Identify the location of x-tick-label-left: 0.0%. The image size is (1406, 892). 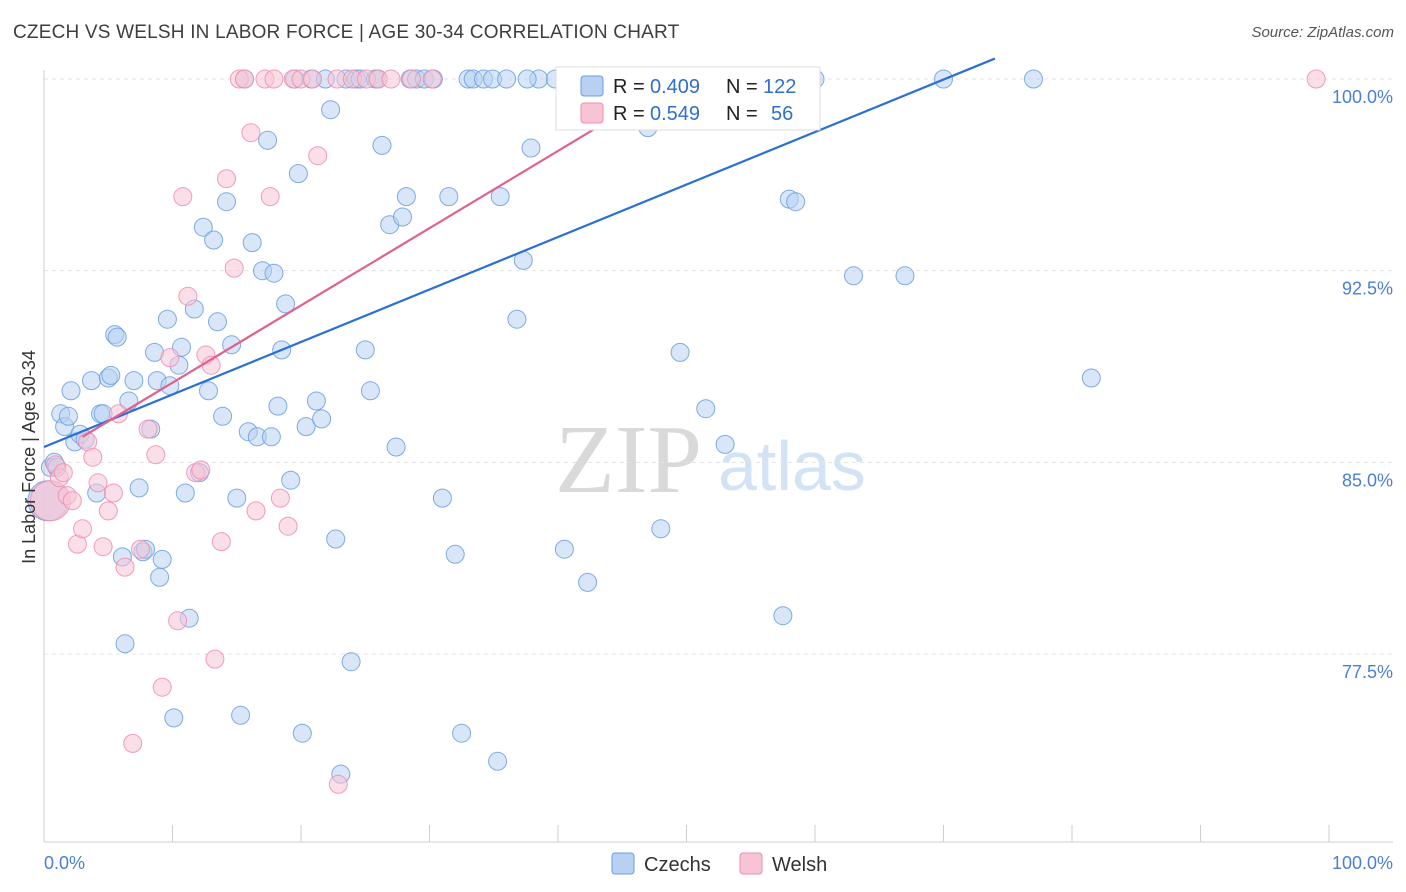
(64, 863).